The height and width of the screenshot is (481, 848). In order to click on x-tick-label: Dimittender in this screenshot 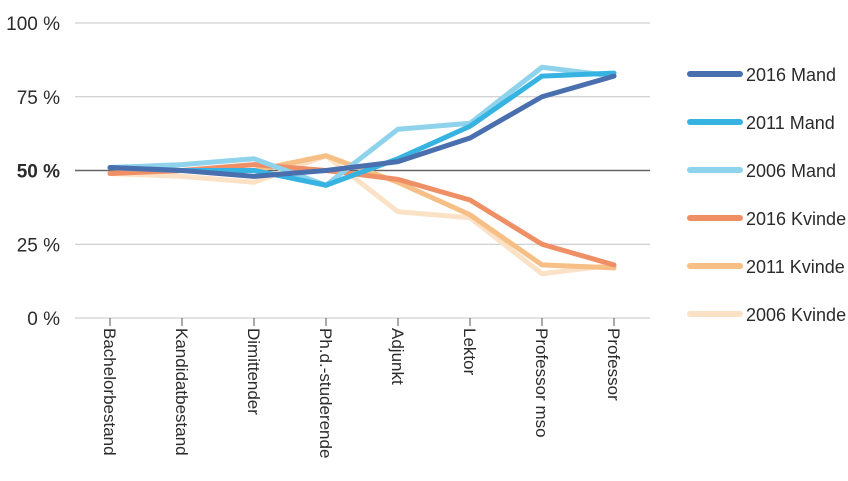, I will do `click(253, 371)`.